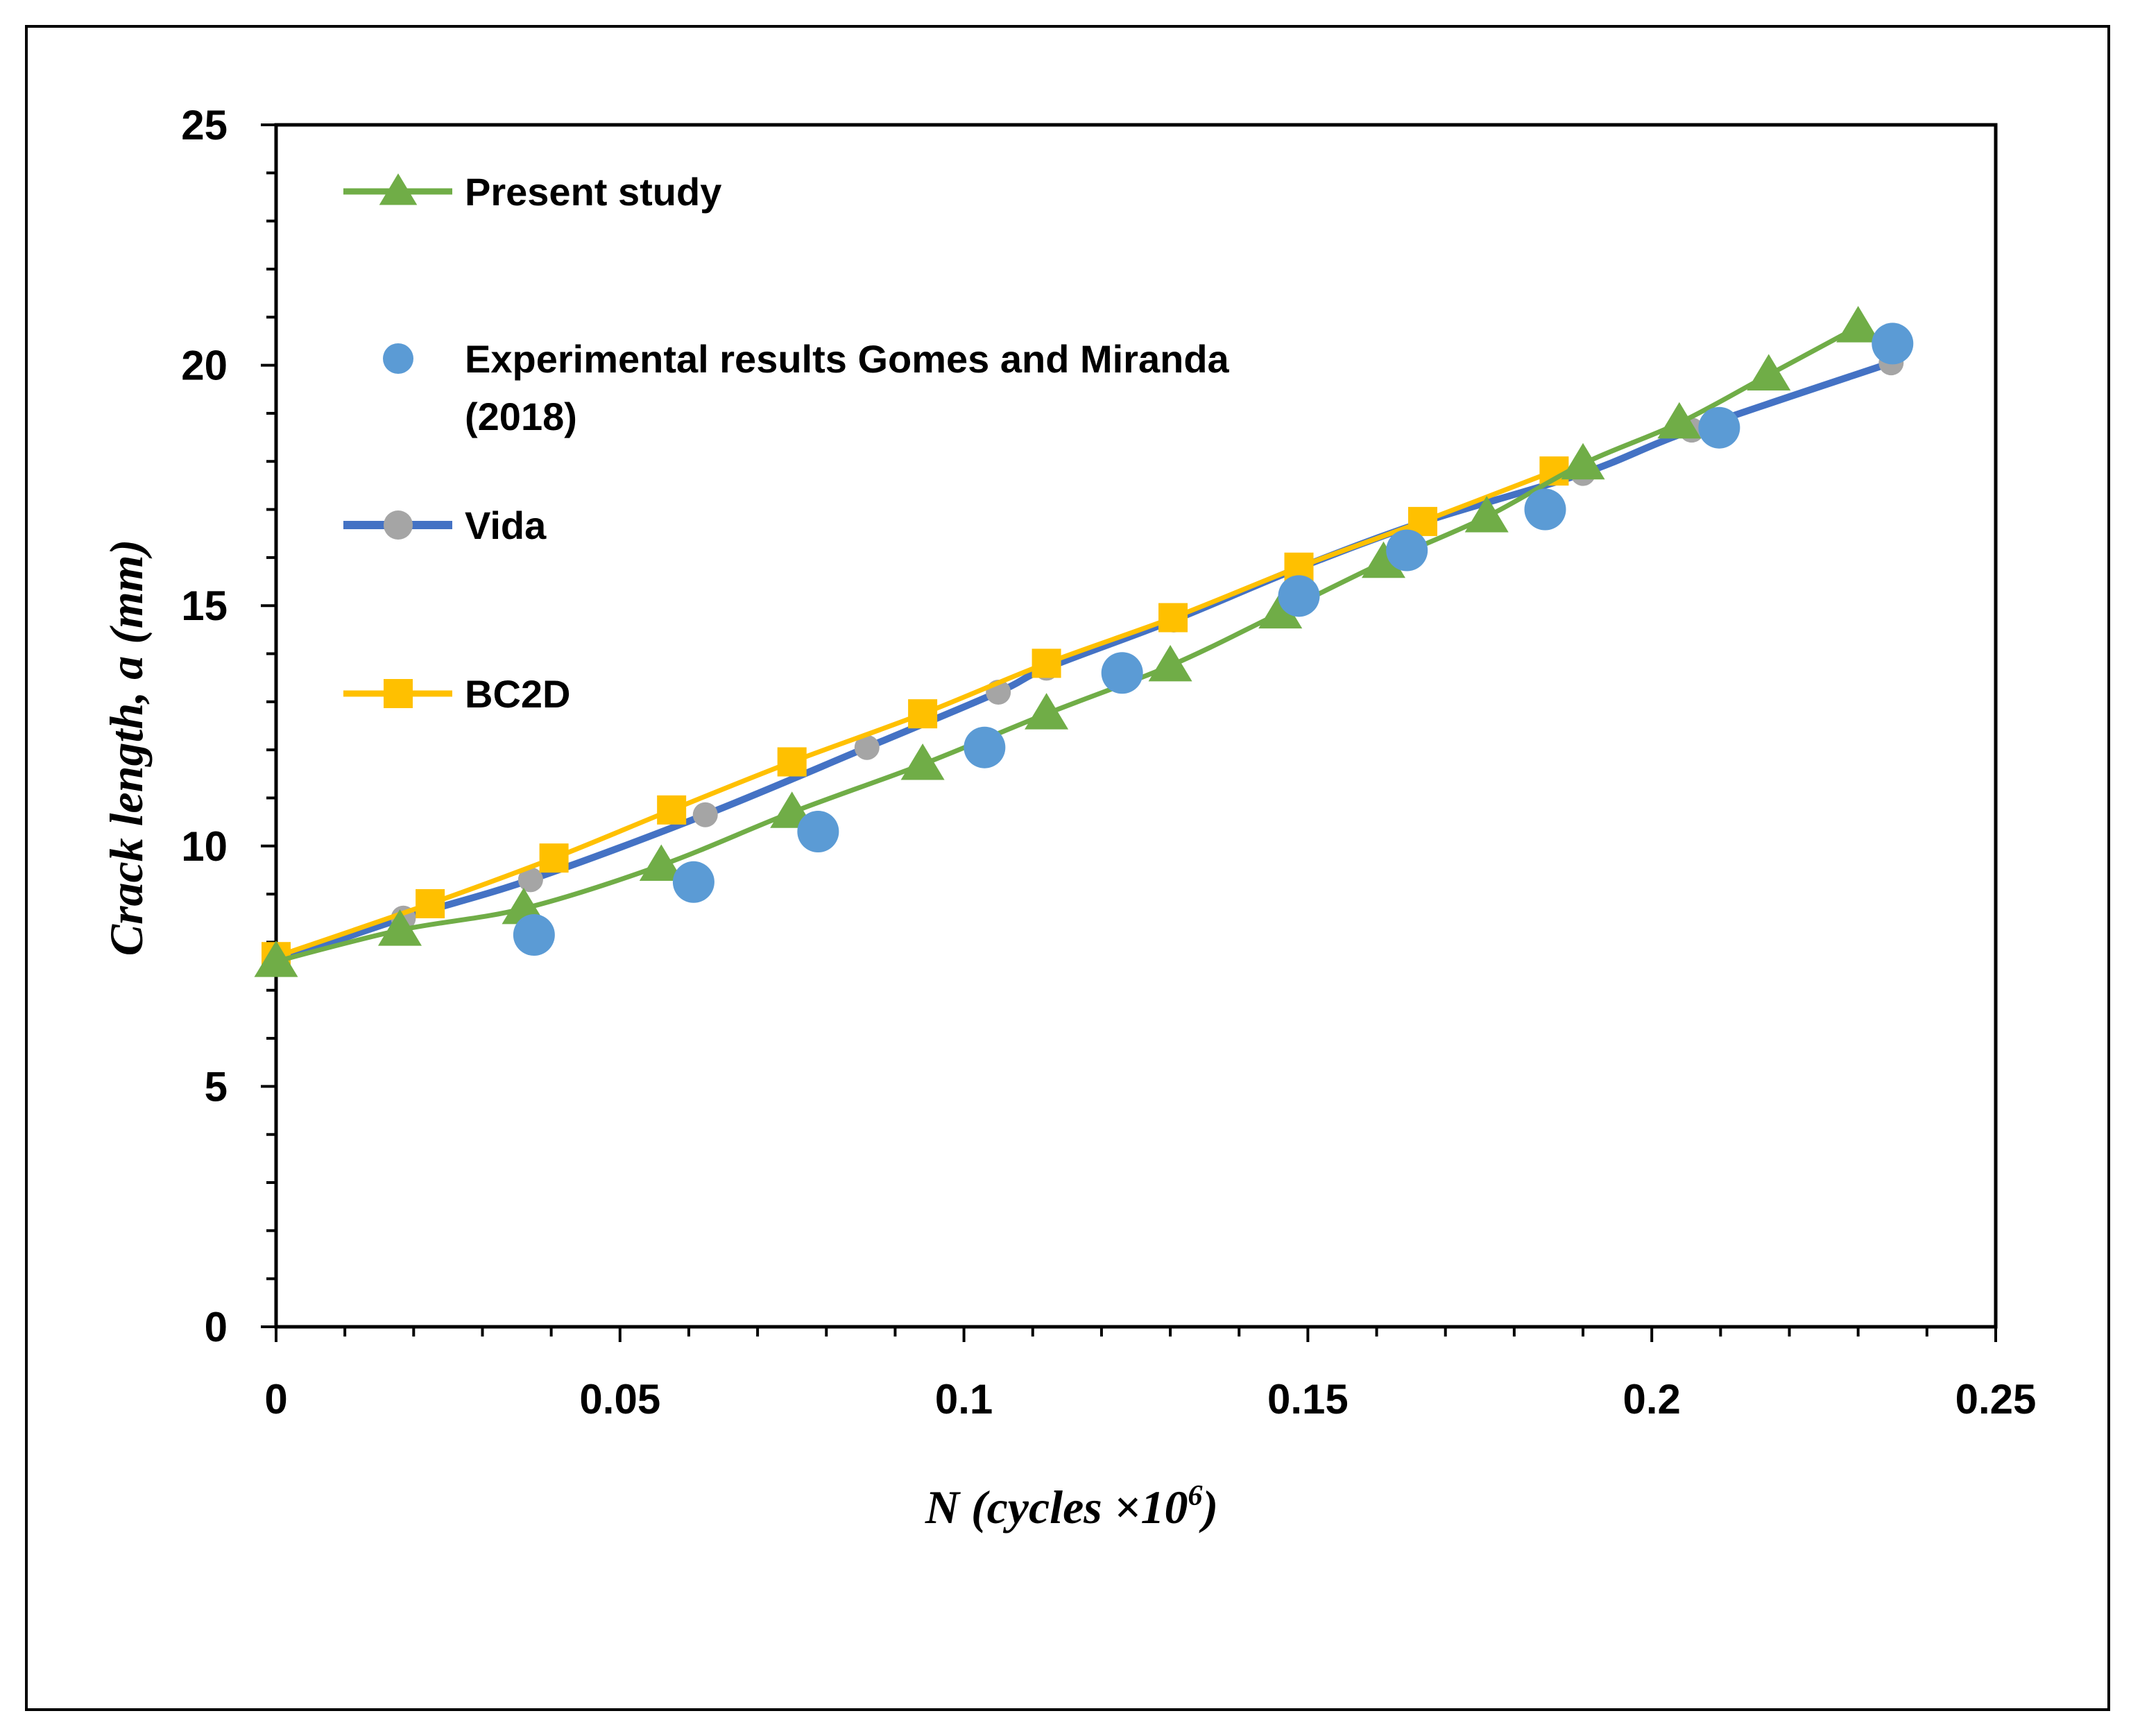 This screenshot has width=2140, height=1736. Describe the element at coordinates (847, 359) in the screenshot. I see `legend-label: Experimental results Gomes and Miranda` at that location.